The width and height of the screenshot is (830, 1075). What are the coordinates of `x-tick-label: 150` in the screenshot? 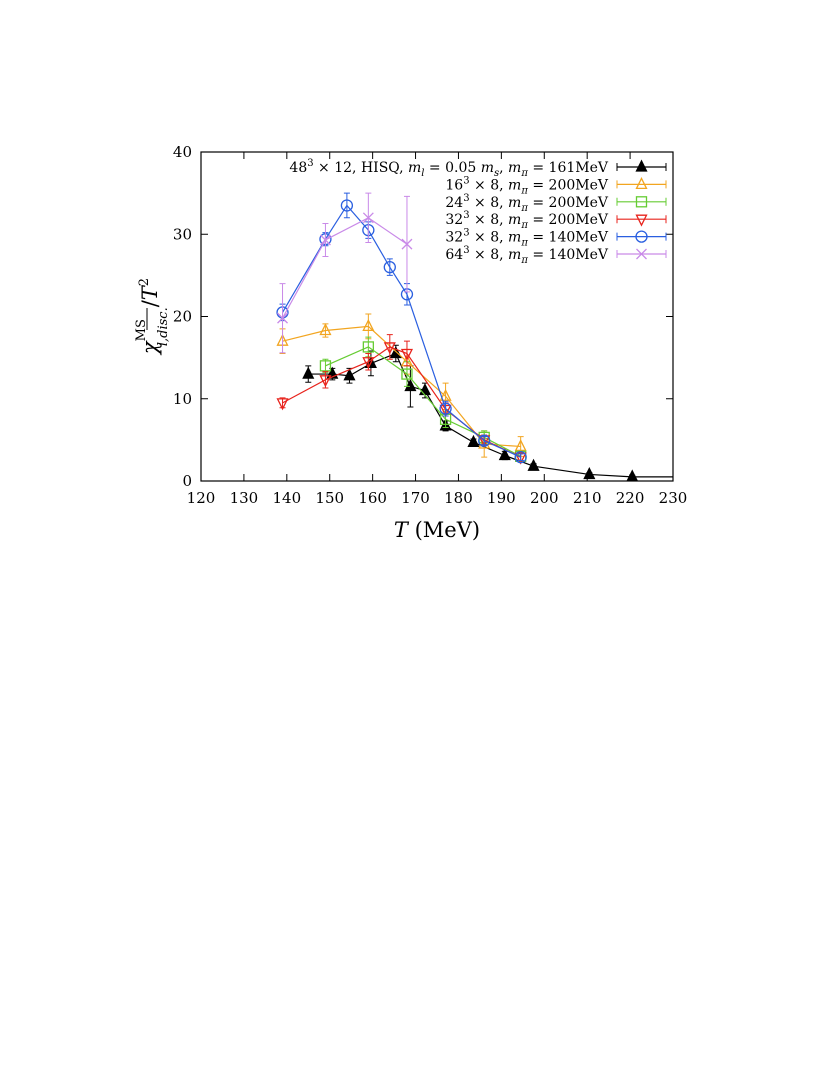 It's located at (329, 498).